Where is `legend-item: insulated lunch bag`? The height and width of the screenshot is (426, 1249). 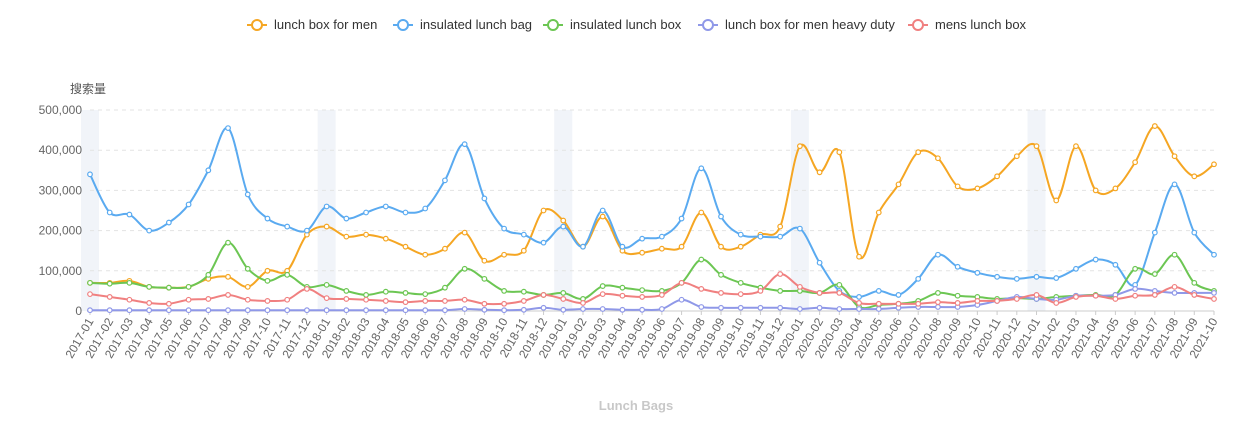 legend-item: insulated lunch bag is located at coordinates (462, 24).